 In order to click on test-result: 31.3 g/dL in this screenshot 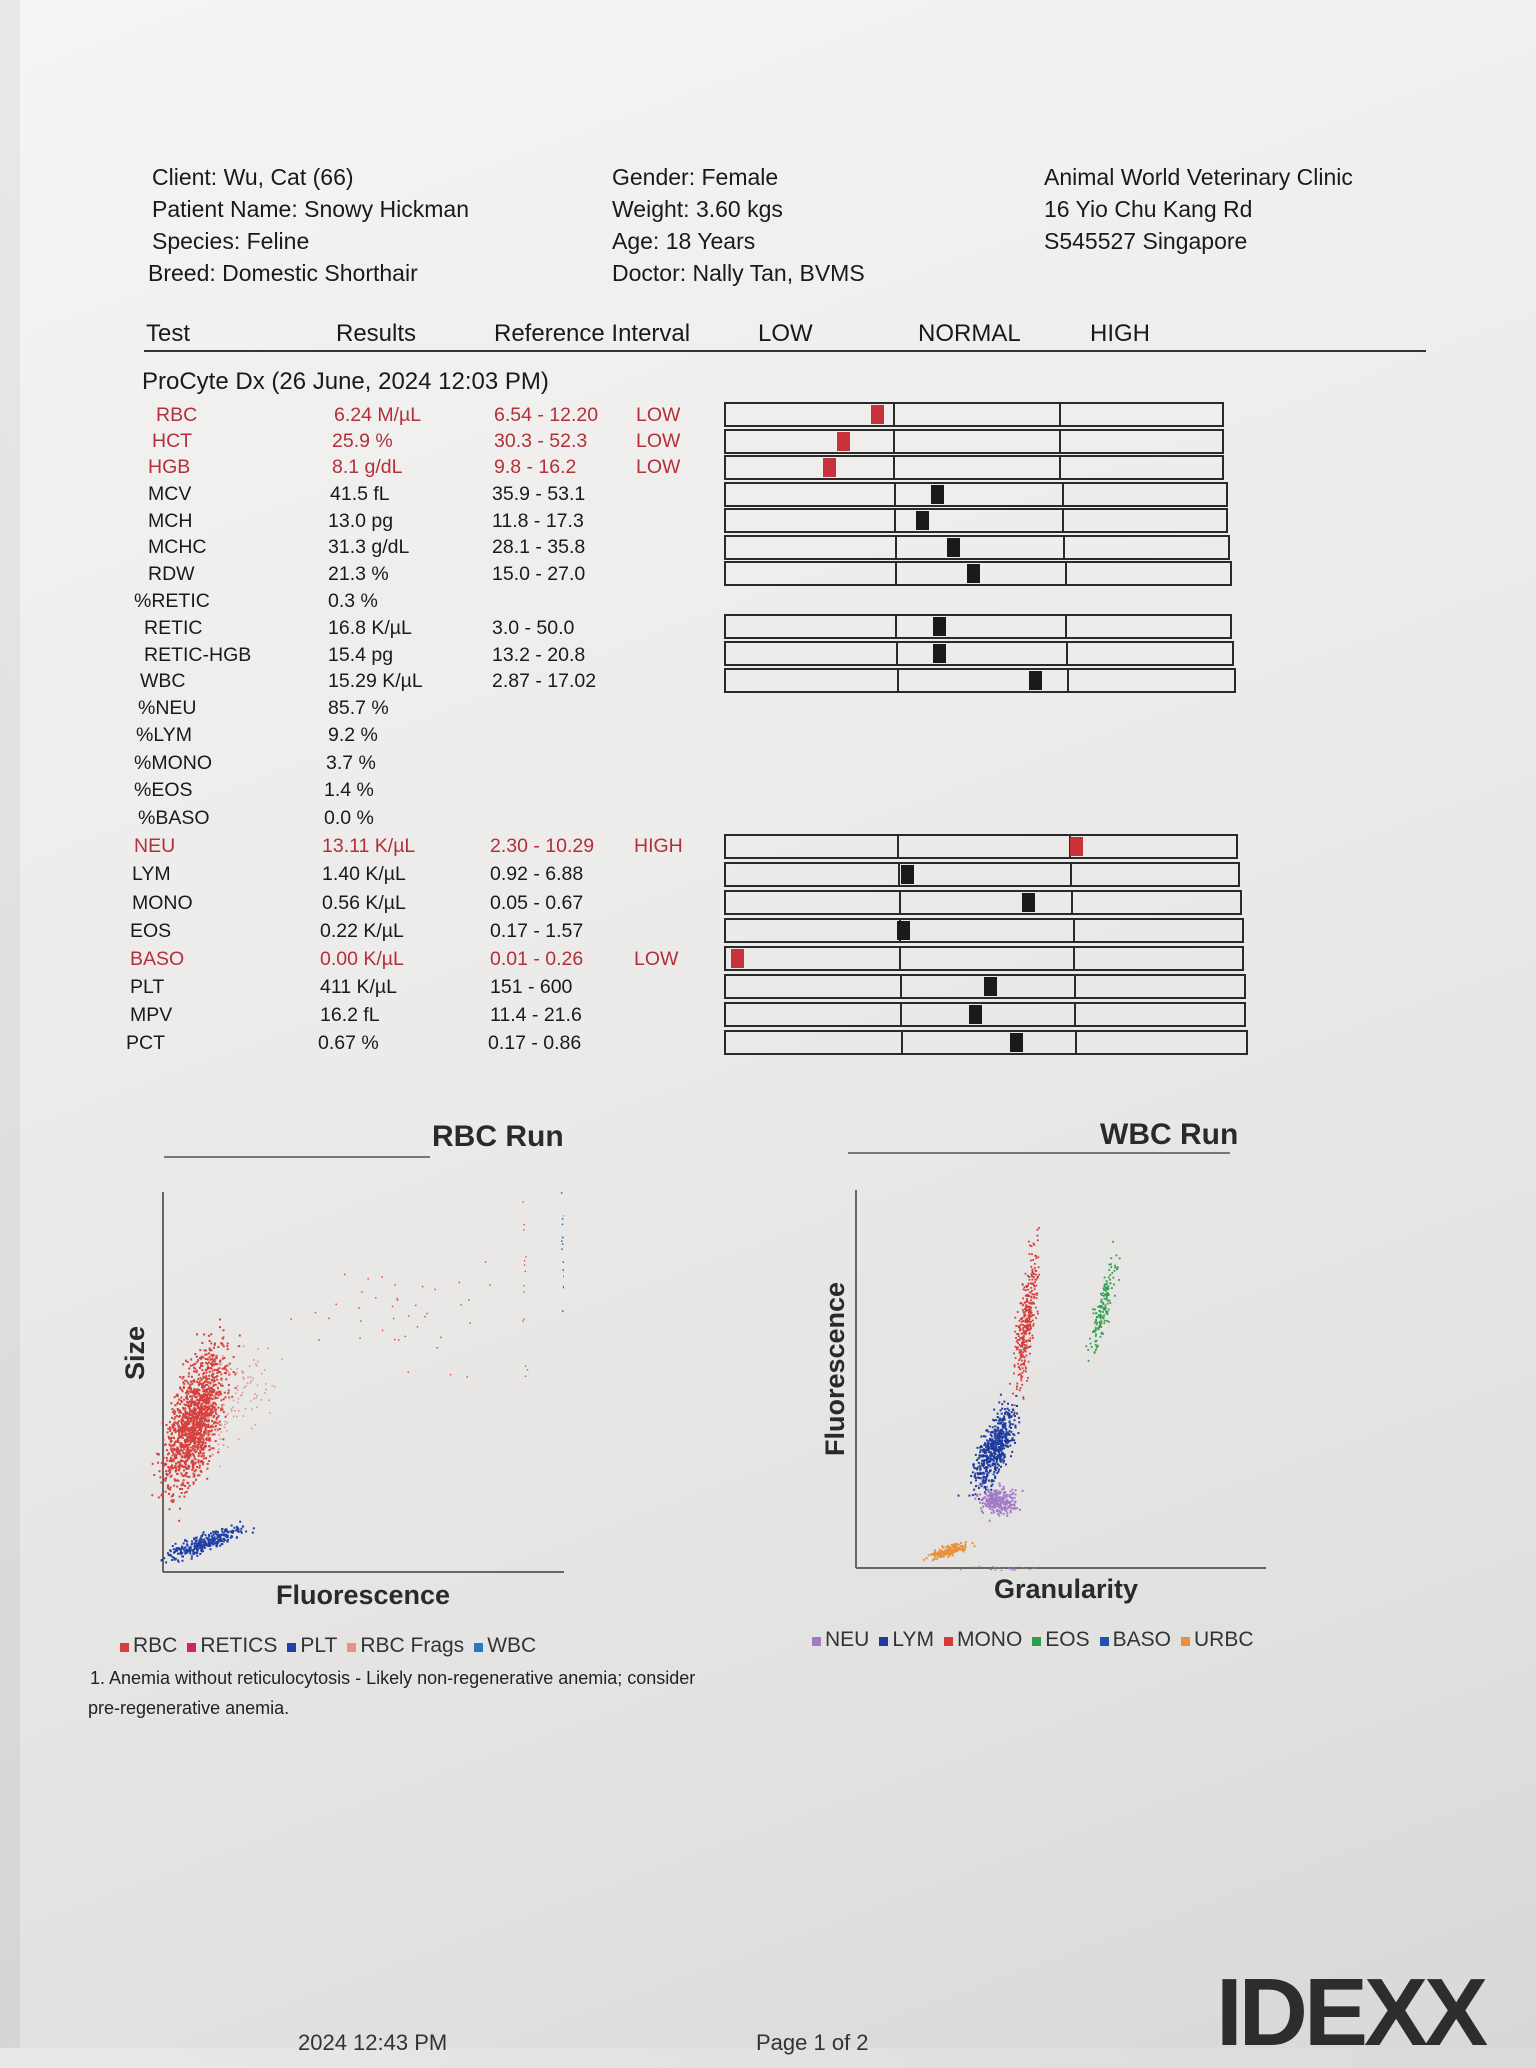, I will do `click(368, 547)`.